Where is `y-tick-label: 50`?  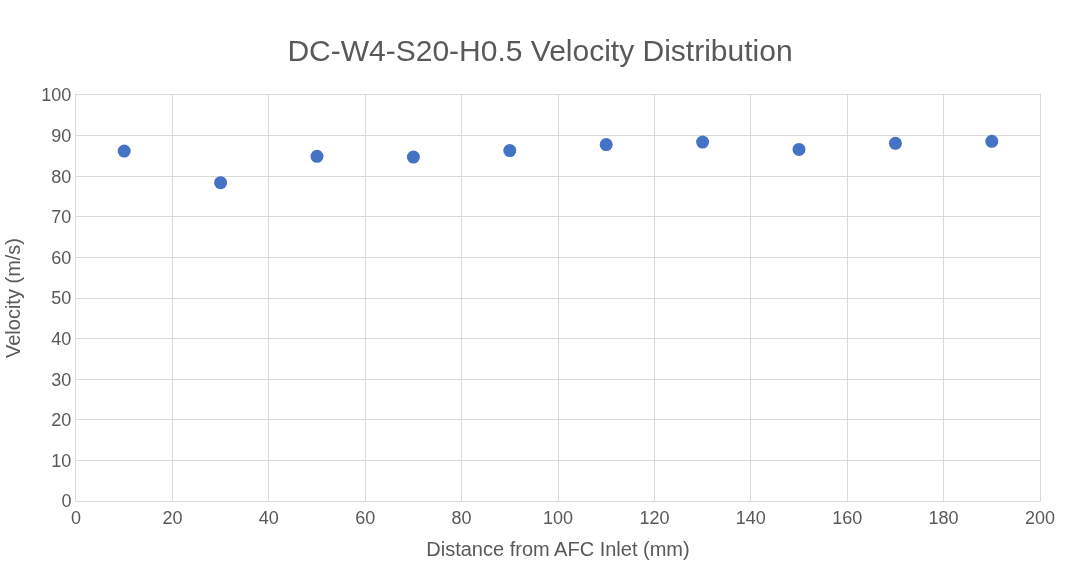
y-tick-label: 50 is located at coordinates (61, 298).